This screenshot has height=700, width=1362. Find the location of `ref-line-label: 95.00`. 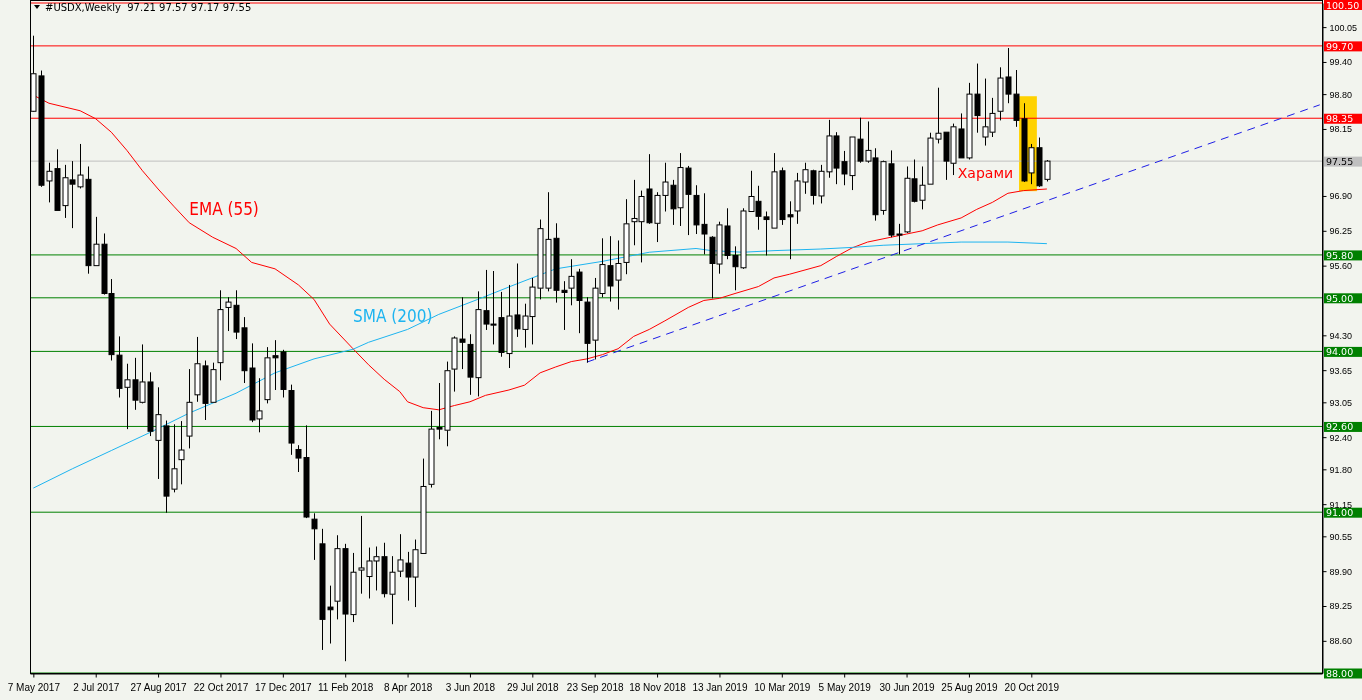

ref-line-label: 95.00 is located at coordinates (1340, 298).